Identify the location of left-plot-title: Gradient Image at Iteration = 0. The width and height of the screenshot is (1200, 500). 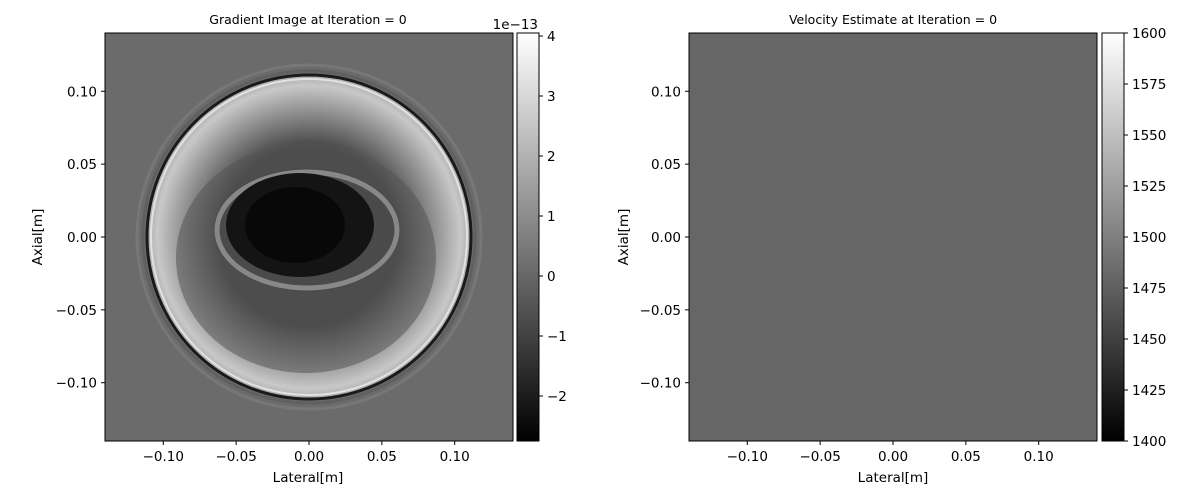
(307, 19).